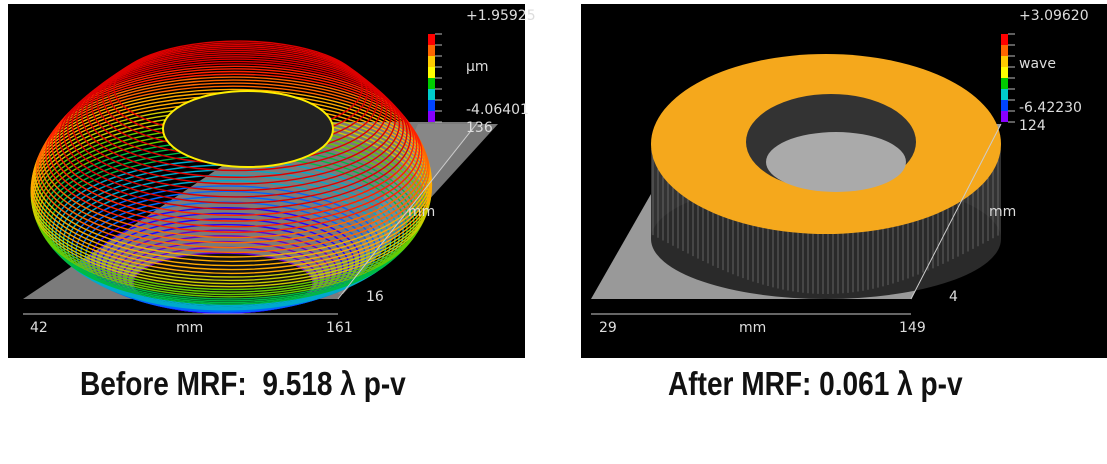 The height and width of the screenshot is (464, 1107). I want to click on colorbar-unit: μm, so click(477, 67).